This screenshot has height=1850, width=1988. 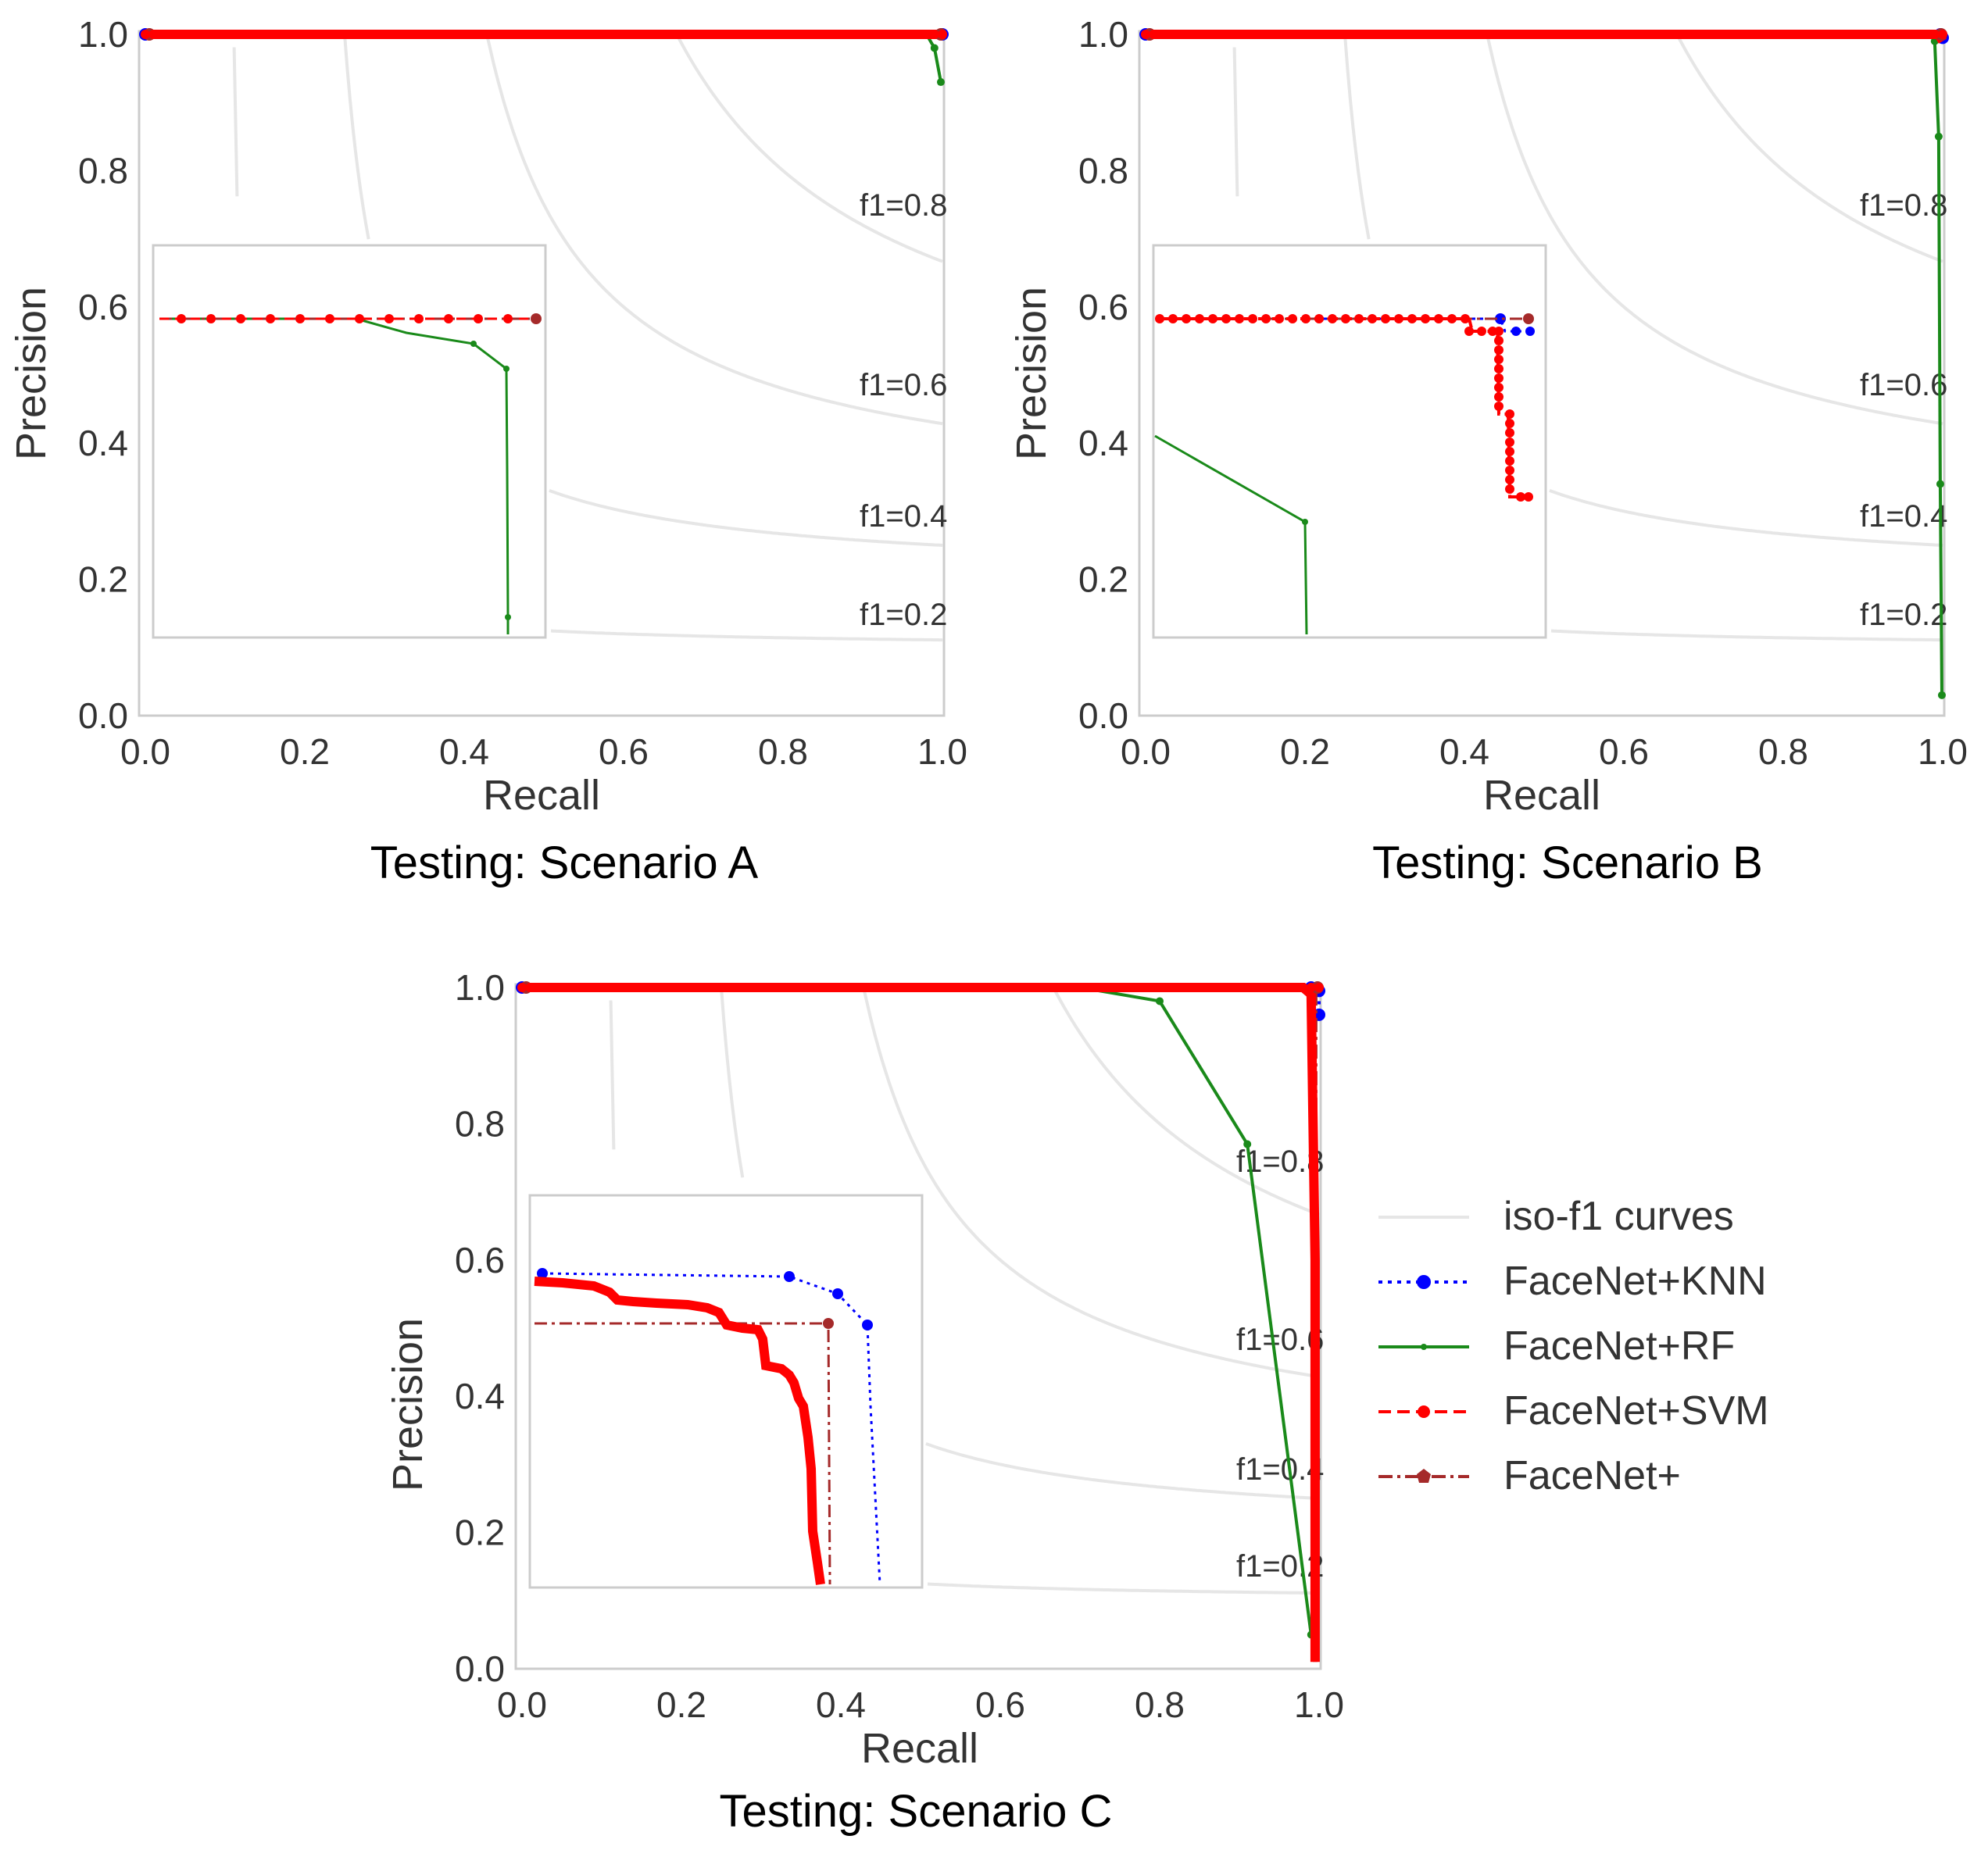 What do you see at coordinates (1103, 443) in the screenshot?
I see `y-tick-label: 0.4` at bounding box center [1103, 443].